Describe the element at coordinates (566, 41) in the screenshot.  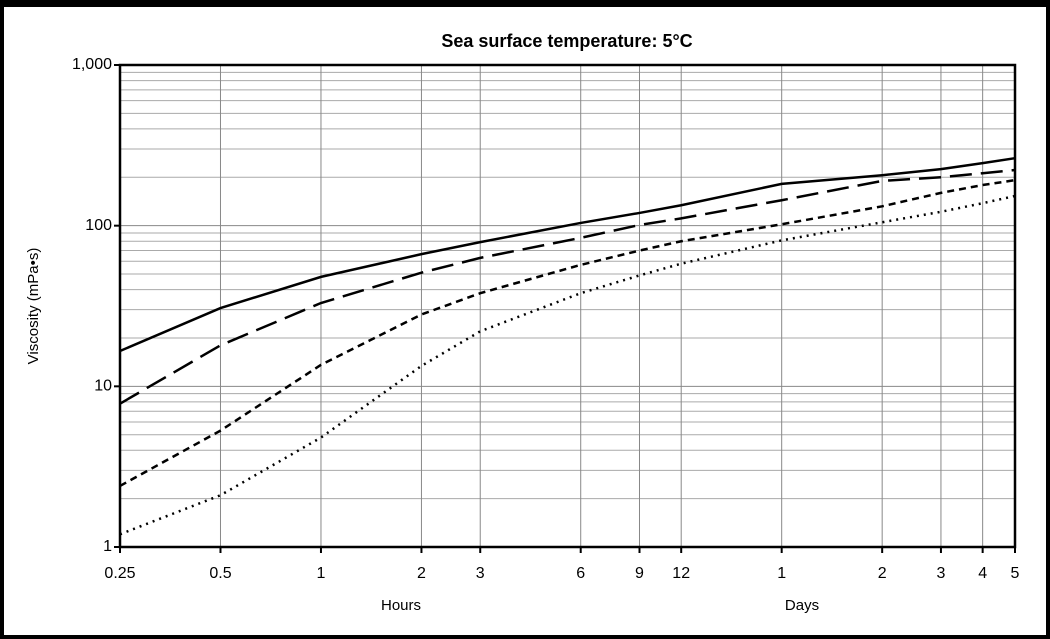
I see `chart-title: Sea surface temperature: 5°C` at that location.